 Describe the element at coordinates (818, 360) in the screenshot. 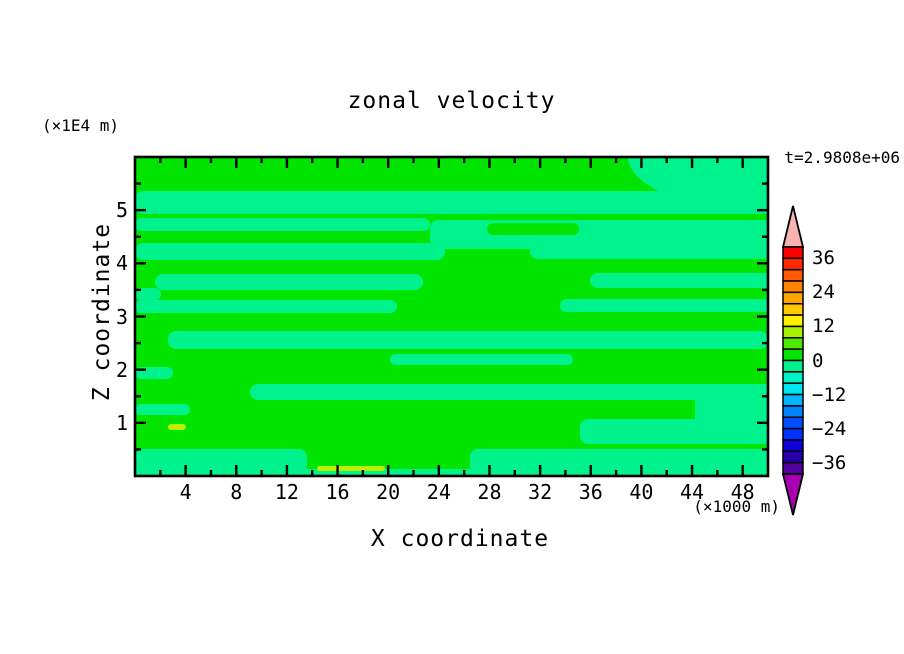

I see `colorbar-label: 0` at that location.